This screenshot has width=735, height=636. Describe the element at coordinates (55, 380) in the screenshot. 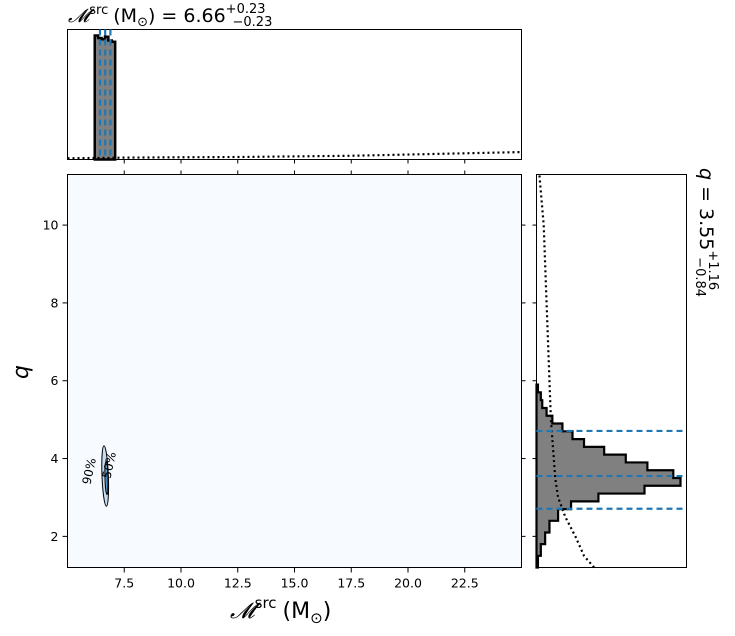

I see `y-tick-label: 6` at that location.